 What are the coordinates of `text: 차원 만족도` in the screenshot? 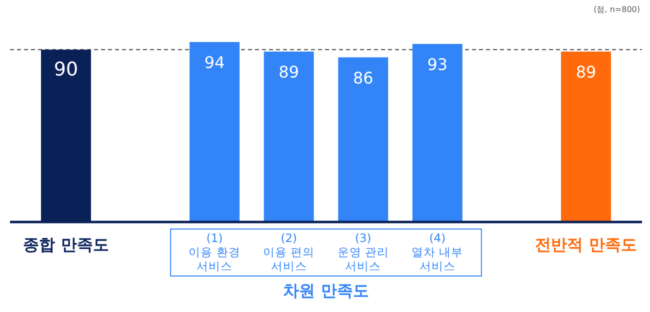 It's located at (326, 290).